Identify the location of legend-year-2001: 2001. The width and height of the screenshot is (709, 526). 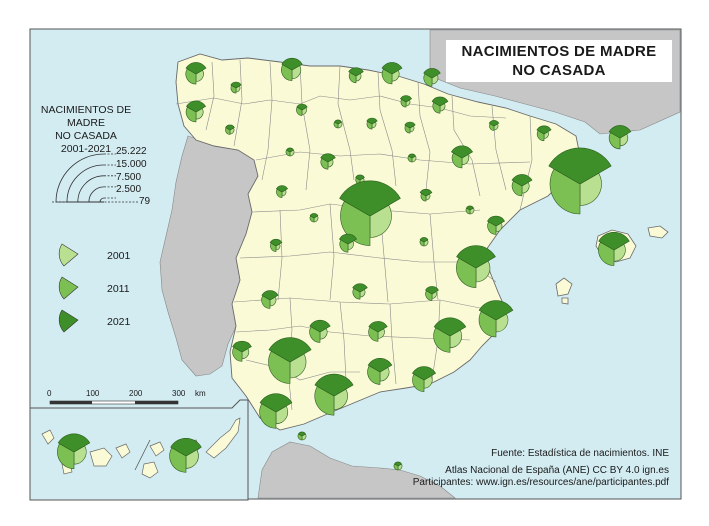
(119, 256).